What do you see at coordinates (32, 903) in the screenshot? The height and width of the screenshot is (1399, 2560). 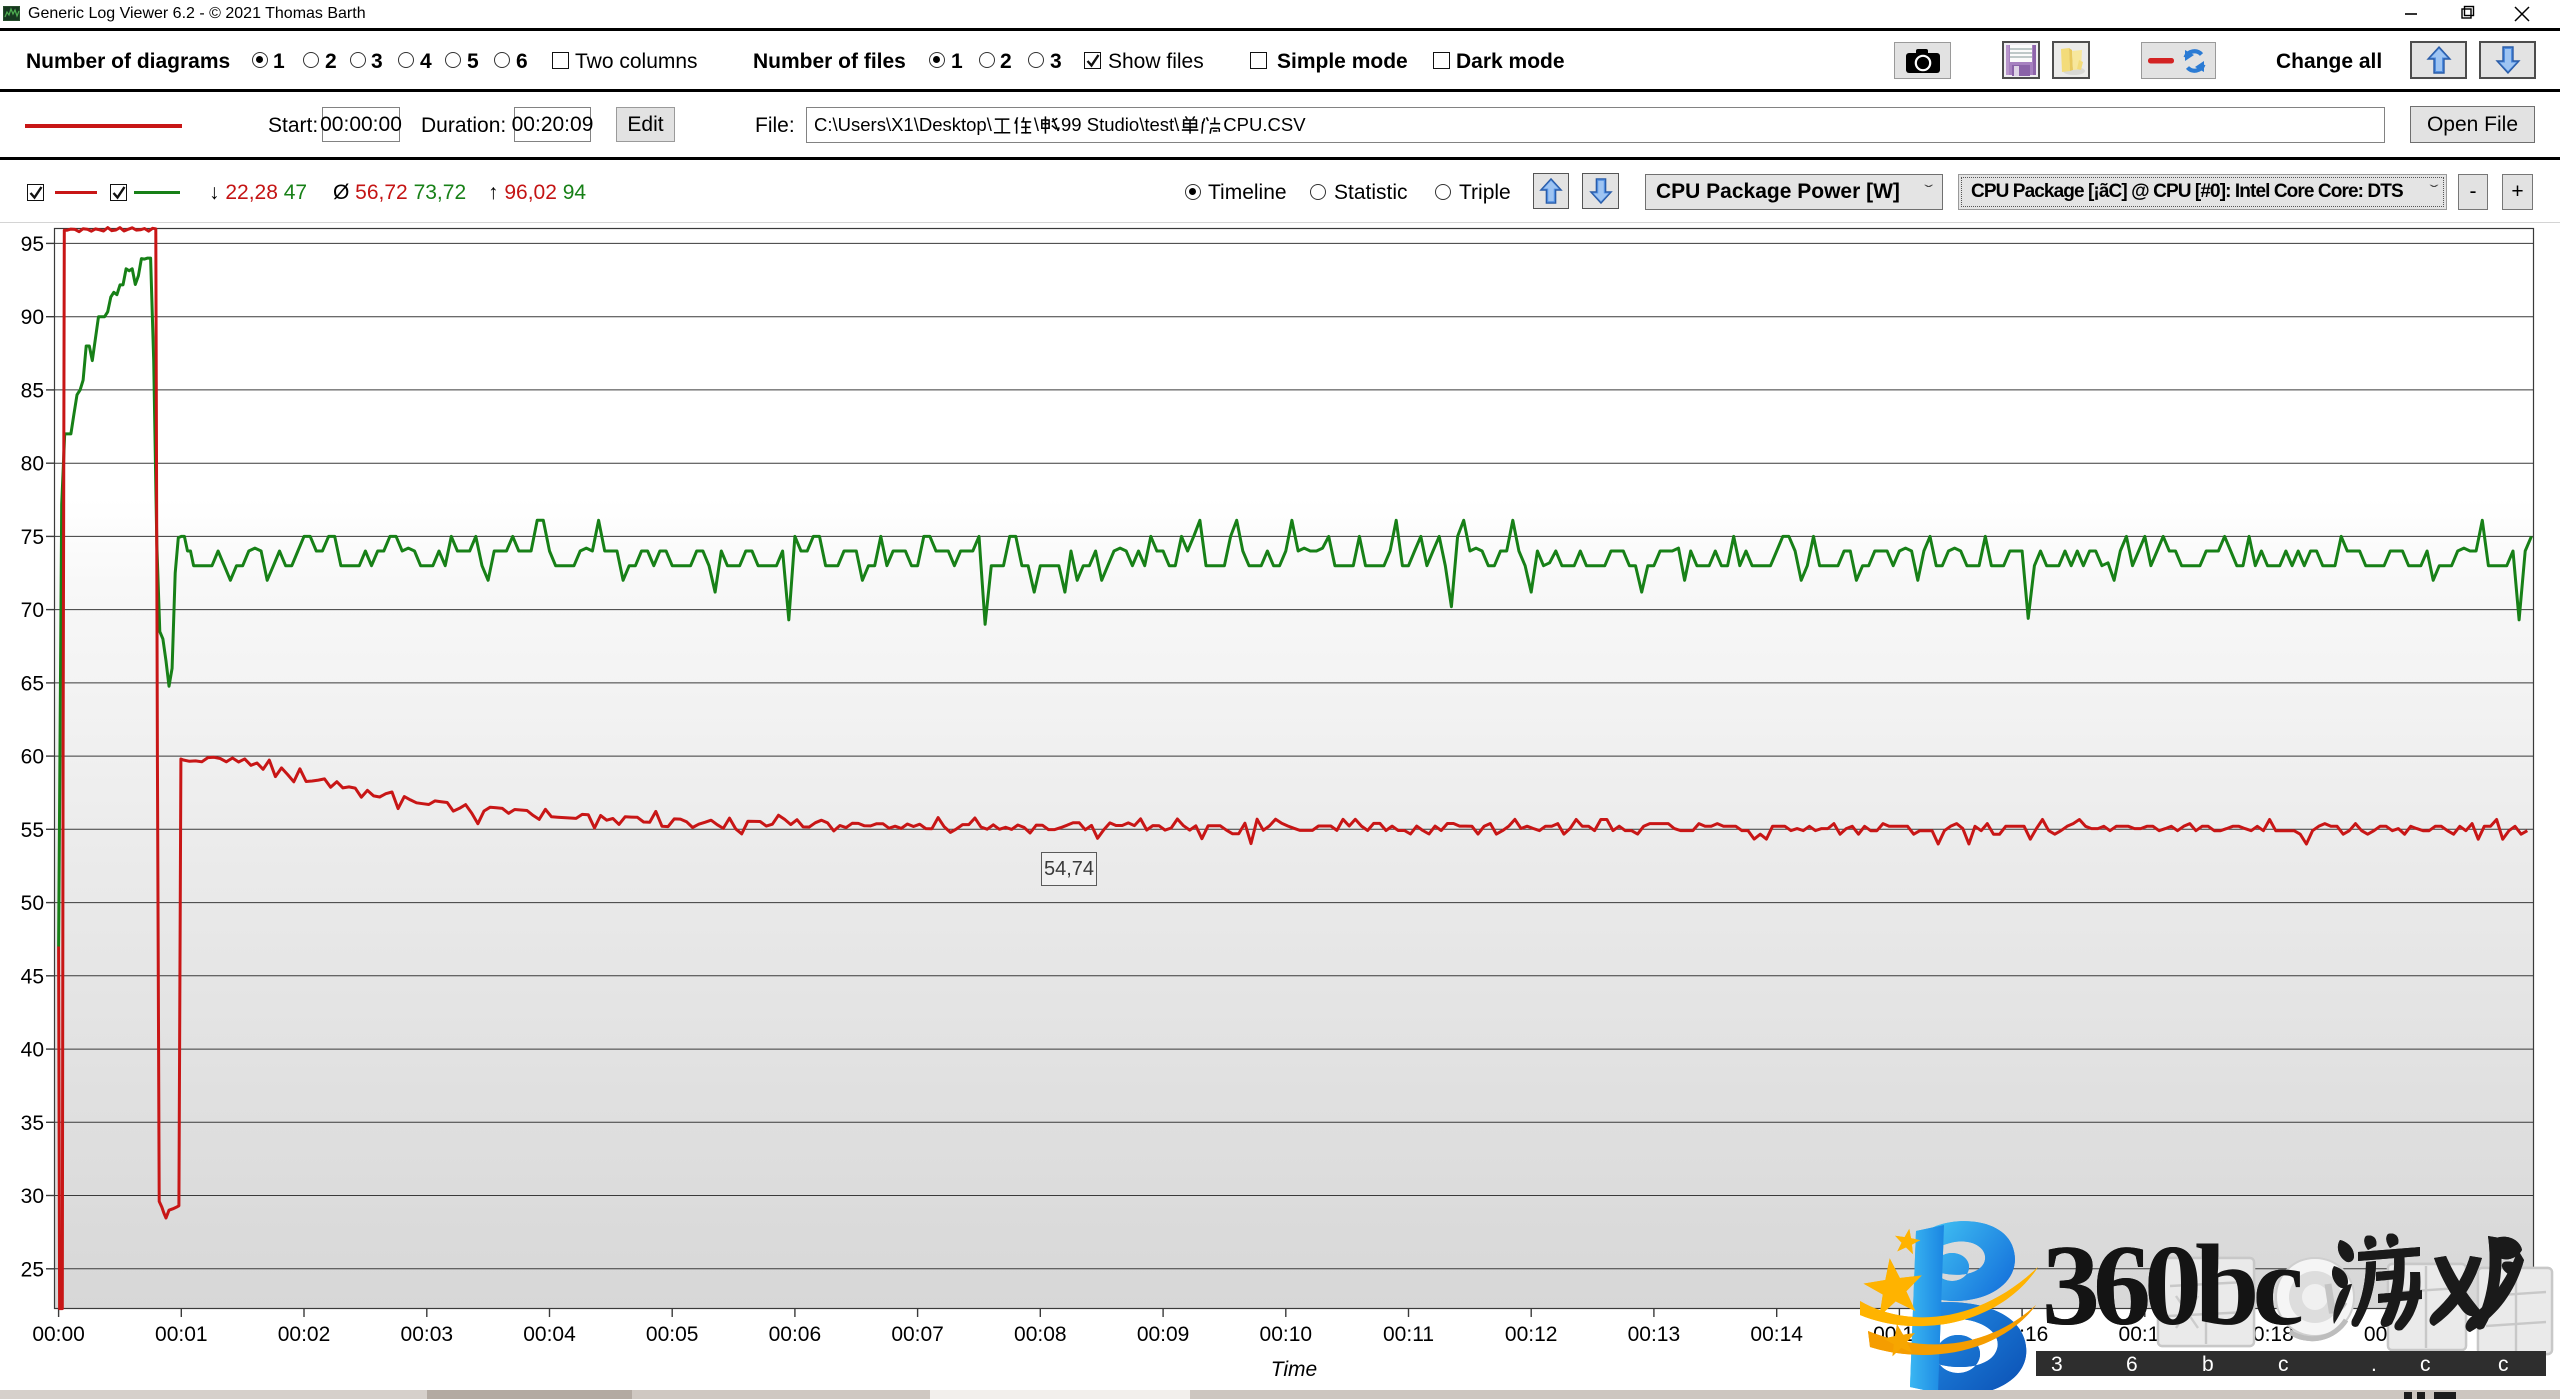 I see `svg-text: 50` at bounding box center [32, 903].